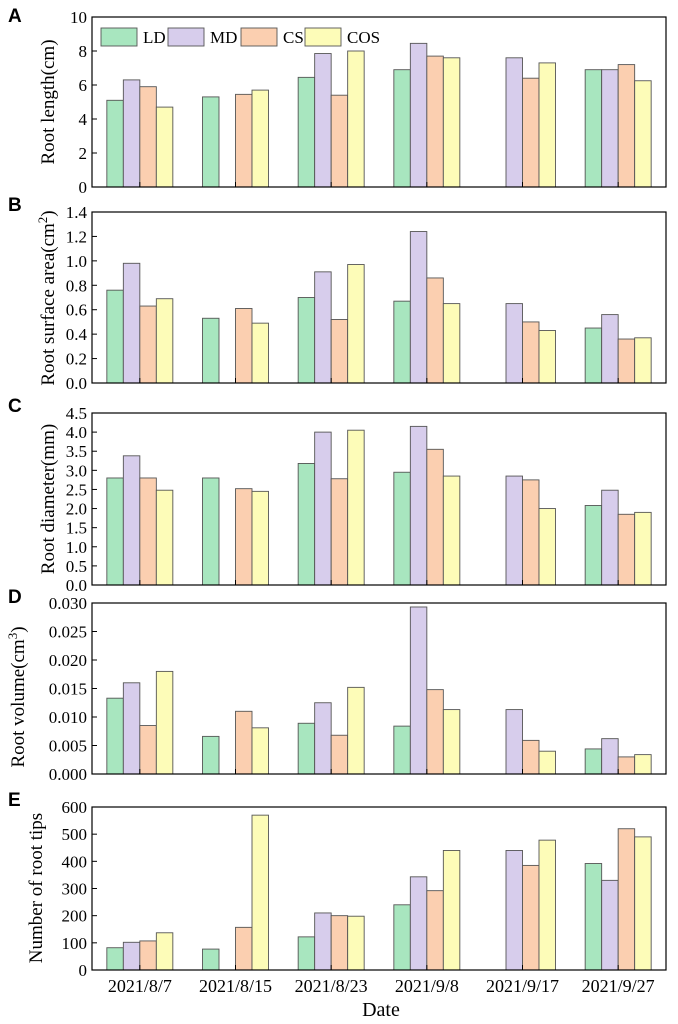 The image size is (678, 1024). Describe the element at coordinates (379, 102) in the screenshot. I see `plot-frame-a` at that location.